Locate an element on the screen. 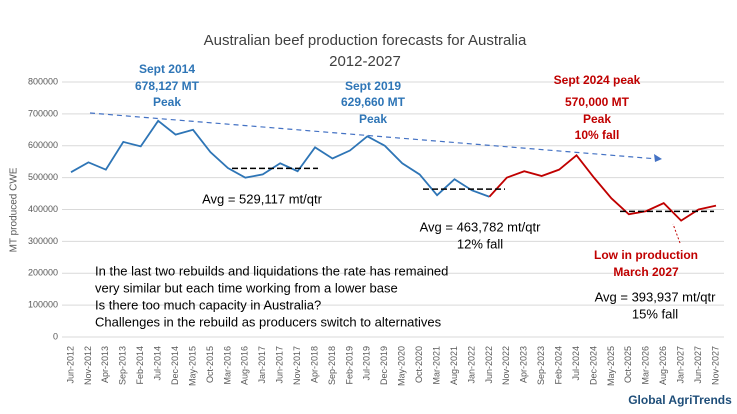 Image resolution: width=737 pixels, height=414 pixels. annotation: 12% fall is located at coordinates (480, 243).